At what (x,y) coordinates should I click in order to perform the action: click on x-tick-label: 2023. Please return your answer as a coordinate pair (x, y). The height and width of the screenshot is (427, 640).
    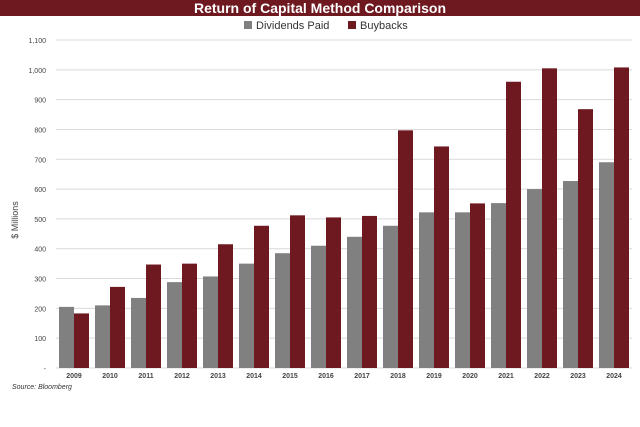
    Looking at the image, I should click on (578, 376).